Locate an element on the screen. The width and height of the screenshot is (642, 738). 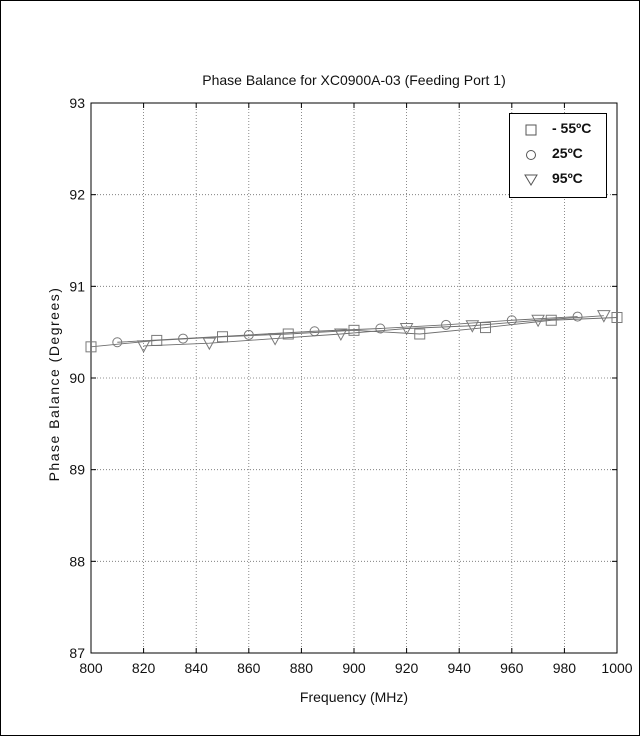
legend-item: 95ºC is located at coordinates (558, 180).